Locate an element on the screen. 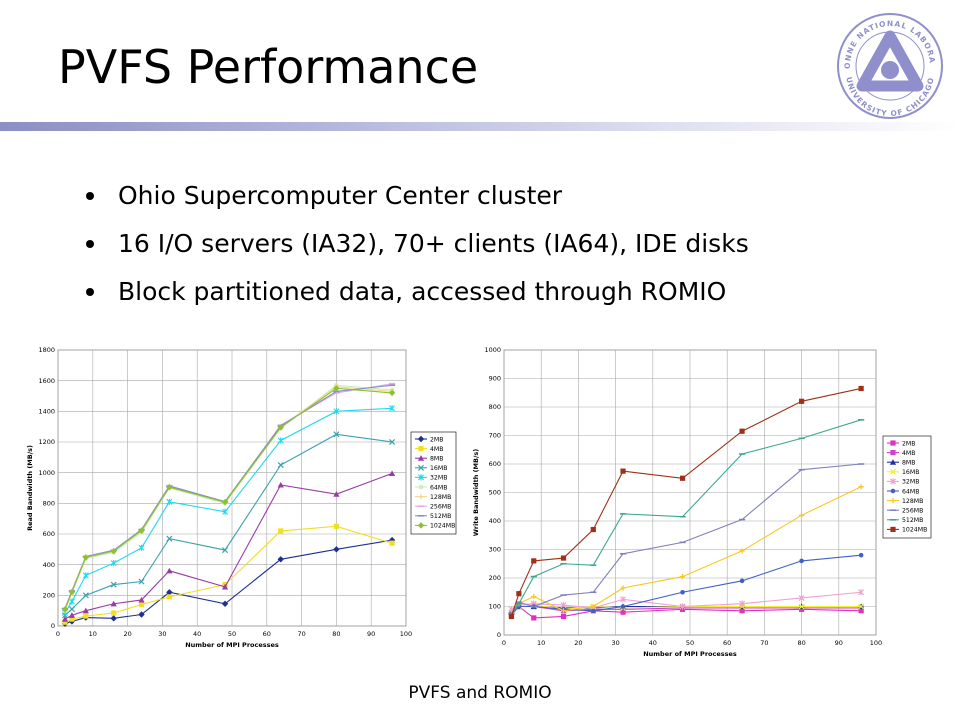 Image resolution: width=960 pixels, height=720 pixels. footer-text: PVFS and ROMIO is located at coordinates (480, 693).